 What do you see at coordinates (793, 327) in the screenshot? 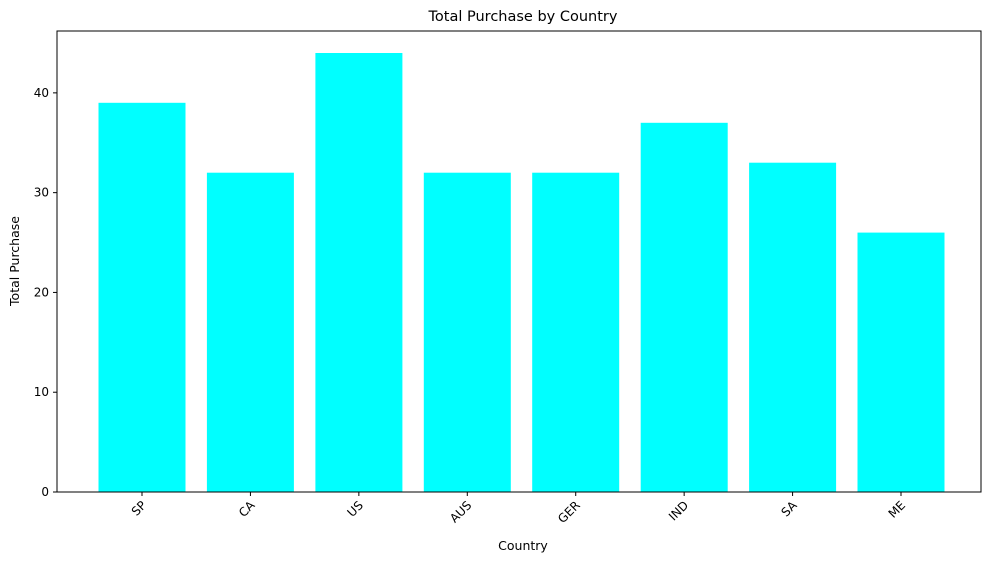
I see `bar-sa` at bounding box center [793, 327].